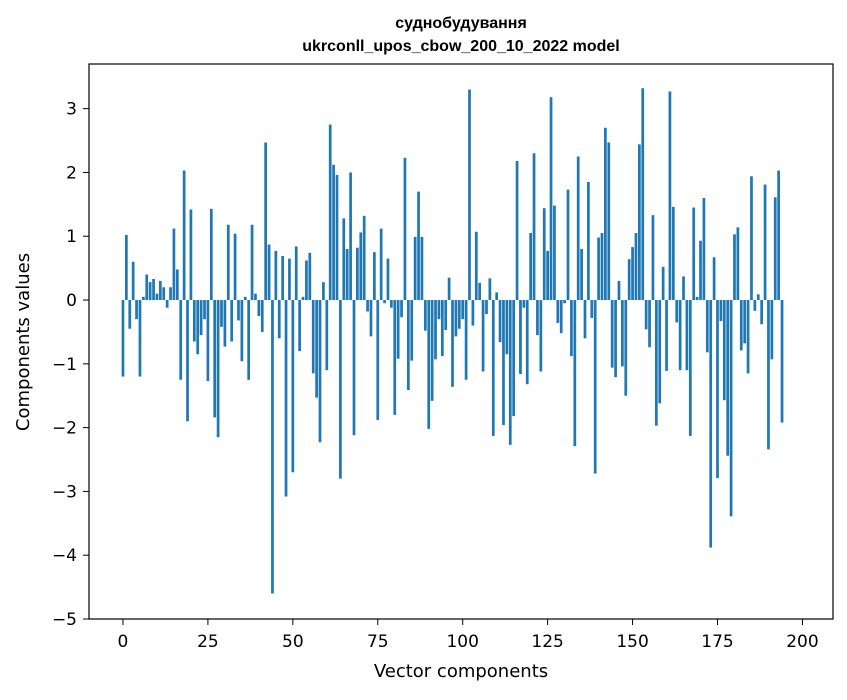  What do you see at coordinates (64, 429) in the screenshot?
I see `y-tick-label: −2` at bounding box center [64, 429].